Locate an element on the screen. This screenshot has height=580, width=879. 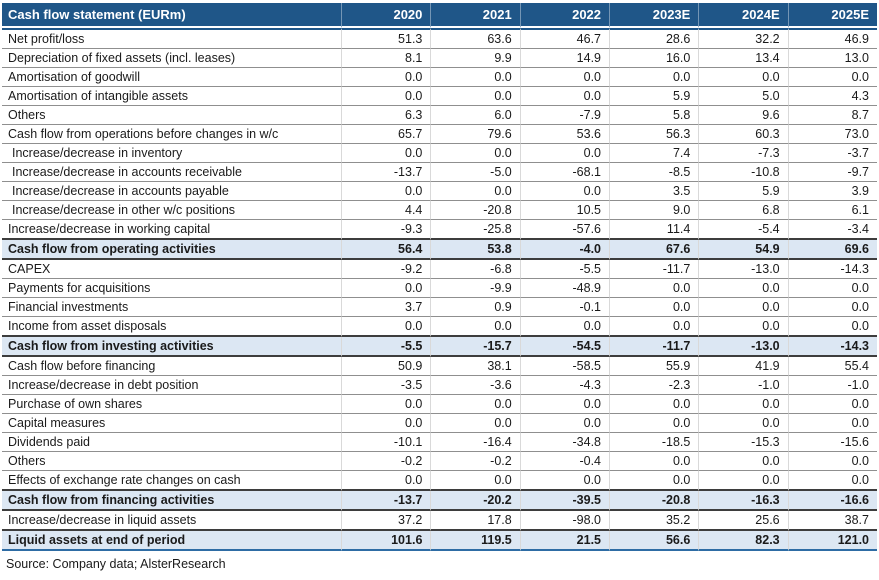
cell-value: -57.6 is located at coordinates (564, 230).